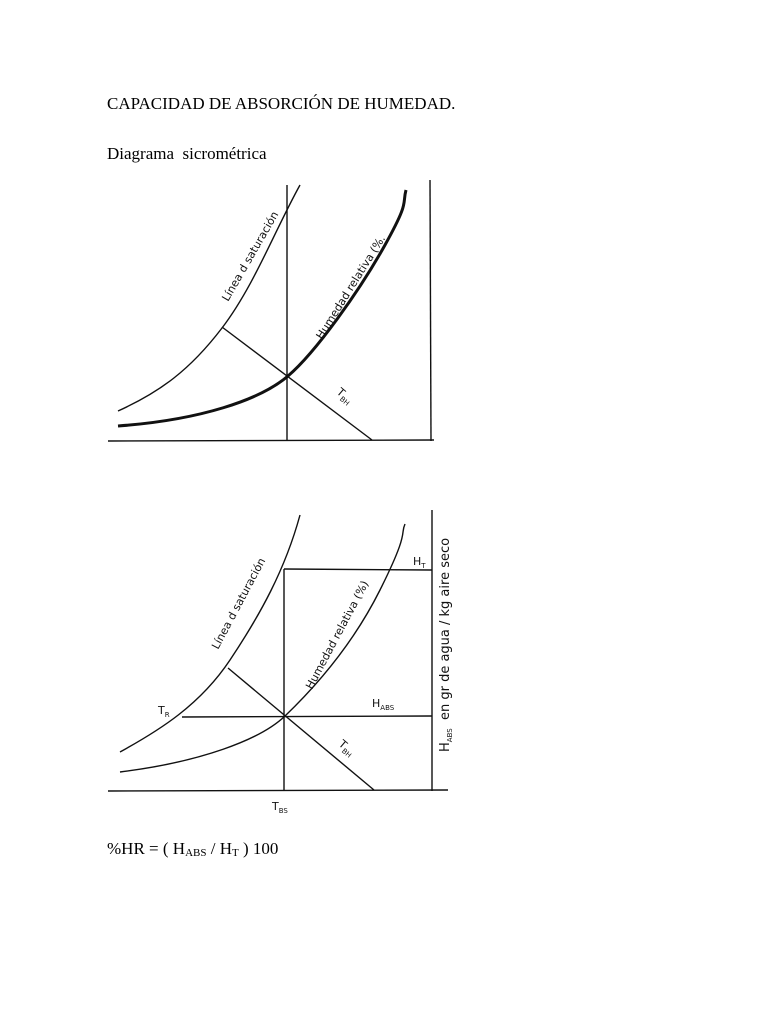 The image size is (768, 1024). Describe the element at coordinates (430, 310) in the screenshot. I see `y-axis` at that location.